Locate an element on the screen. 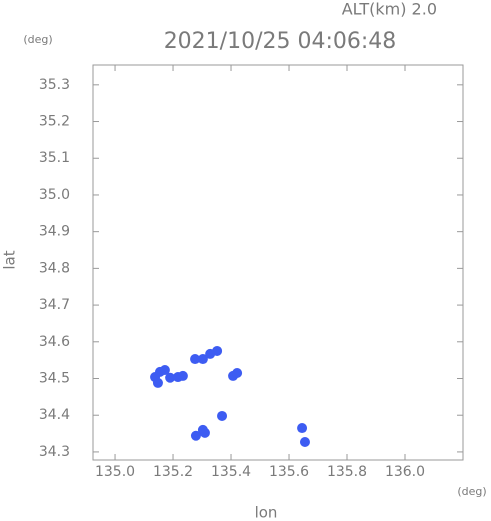 This screenshot has height=521, width=491. chart-title: 2021/10/25 04:06:48 is located at coordinates (280, 41).